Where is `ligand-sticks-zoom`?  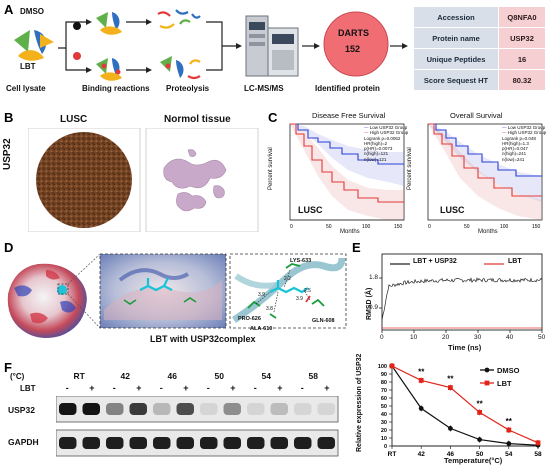
ligand-sticks-zoom is located at coordinates (156, 284).